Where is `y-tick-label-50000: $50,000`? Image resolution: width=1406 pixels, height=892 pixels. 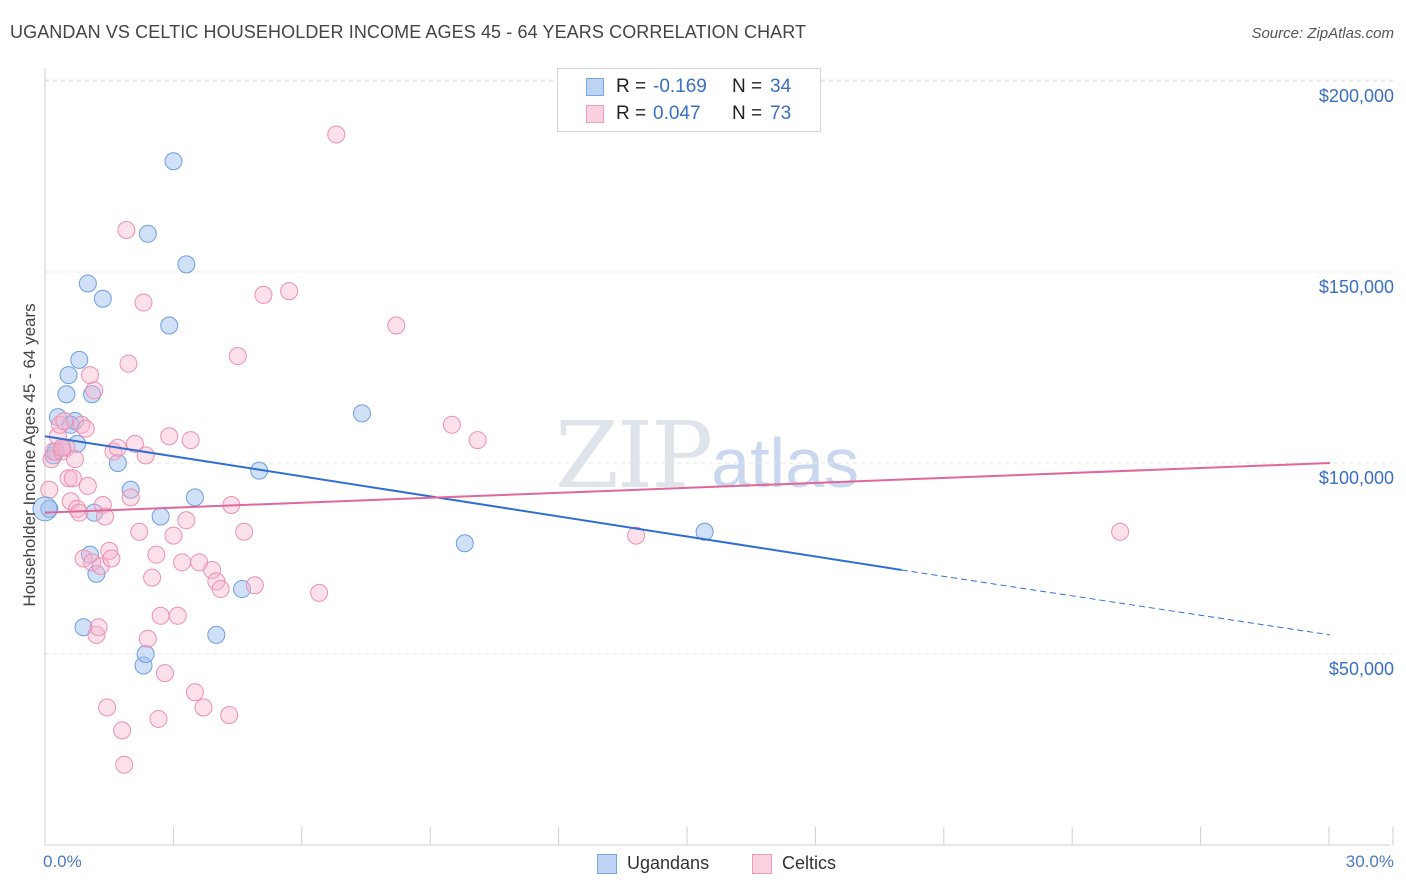 y-tick-label-50000: $50,000 is located at coordinates (1361, 669).